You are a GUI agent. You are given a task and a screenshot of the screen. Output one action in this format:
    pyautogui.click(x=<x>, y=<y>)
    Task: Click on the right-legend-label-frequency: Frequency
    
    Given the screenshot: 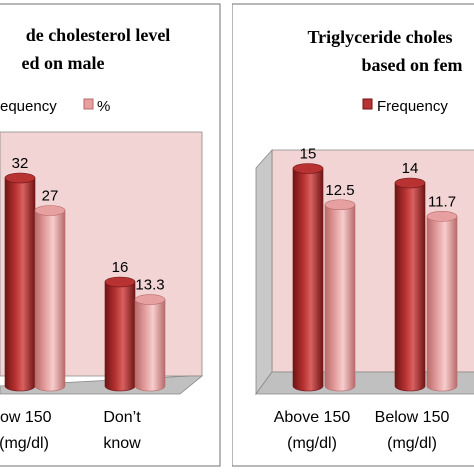 What is the action you would take?
    pyautogui.click(x=412, y=106)
    